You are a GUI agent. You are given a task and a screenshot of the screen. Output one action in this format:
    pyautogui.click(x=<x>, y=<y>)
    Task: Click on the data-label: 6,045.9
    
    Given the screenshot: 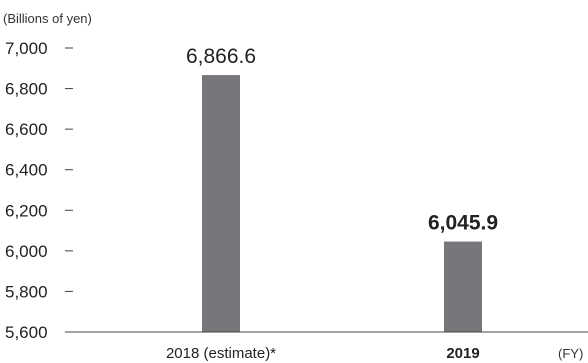 What is the action you would take?
    pyautogui.click(x=463, y=223)
    